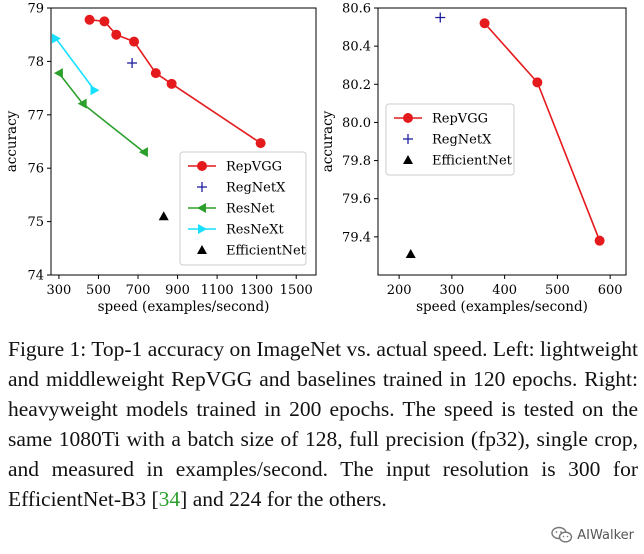 The height and width of the screenshot is (554, 644). Describe the element at coordinates (35, 9) in the screenshot. I see `y-tick-label: 79` at that location.